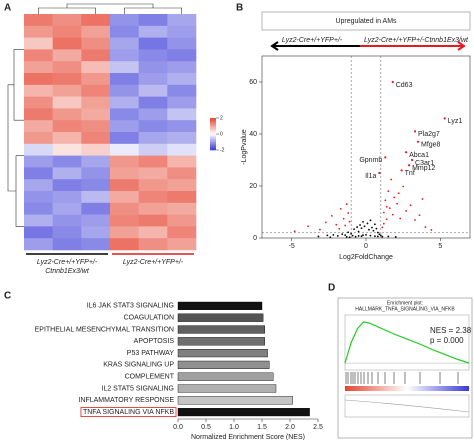 Image resolution: width=474 pixels, height=440 pixels. What do you see at coordinates (407, 342) in the screenshot?
I see `es-line` at bounding box center [407, 342].